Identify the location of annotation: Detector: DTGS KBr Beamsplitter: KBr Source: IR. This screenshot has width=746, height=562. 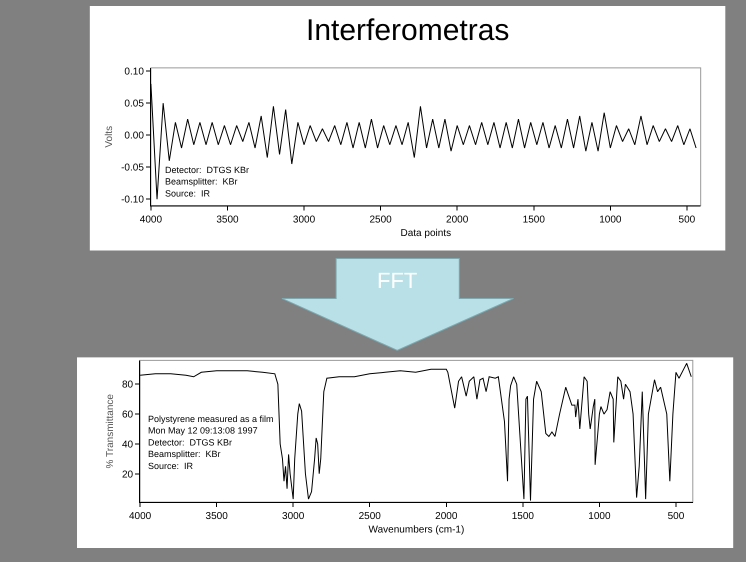
(207, 181).